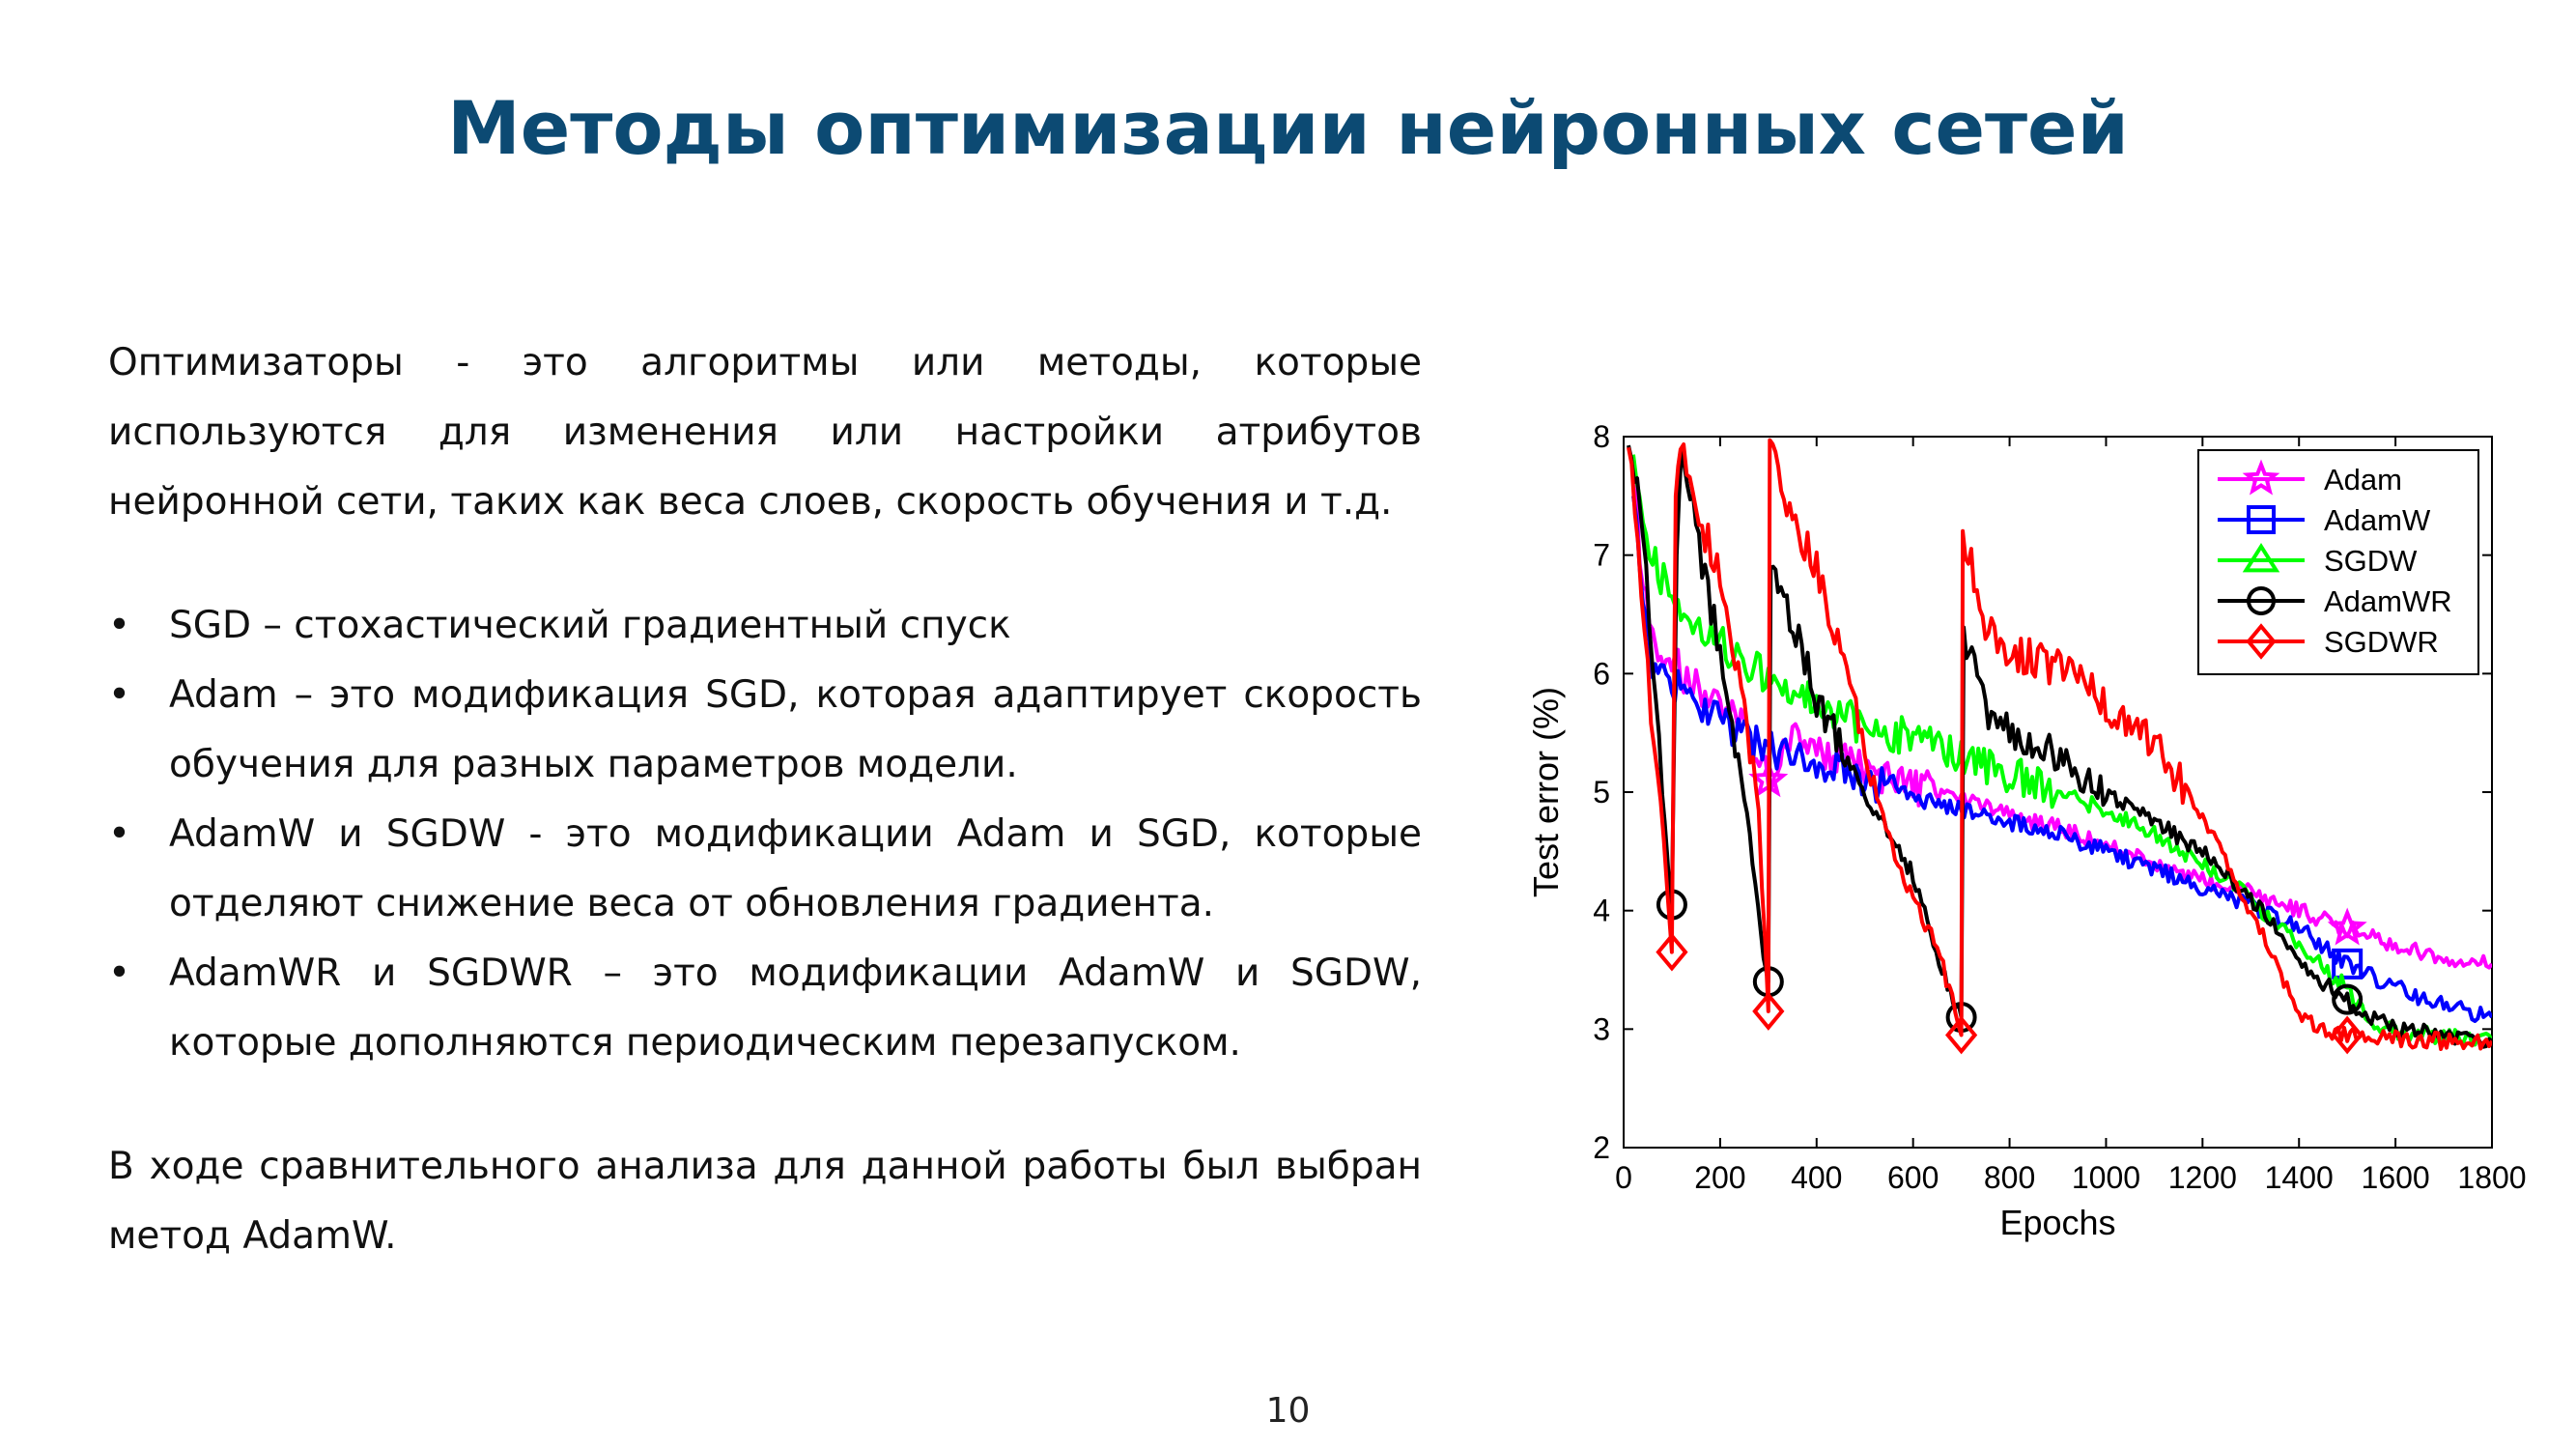 Image resolution: width=2576 pixels, height=1449 pixels. I want to click on bullet-item: • SGD – стохастический градиентный спуск, so click(765, 626).